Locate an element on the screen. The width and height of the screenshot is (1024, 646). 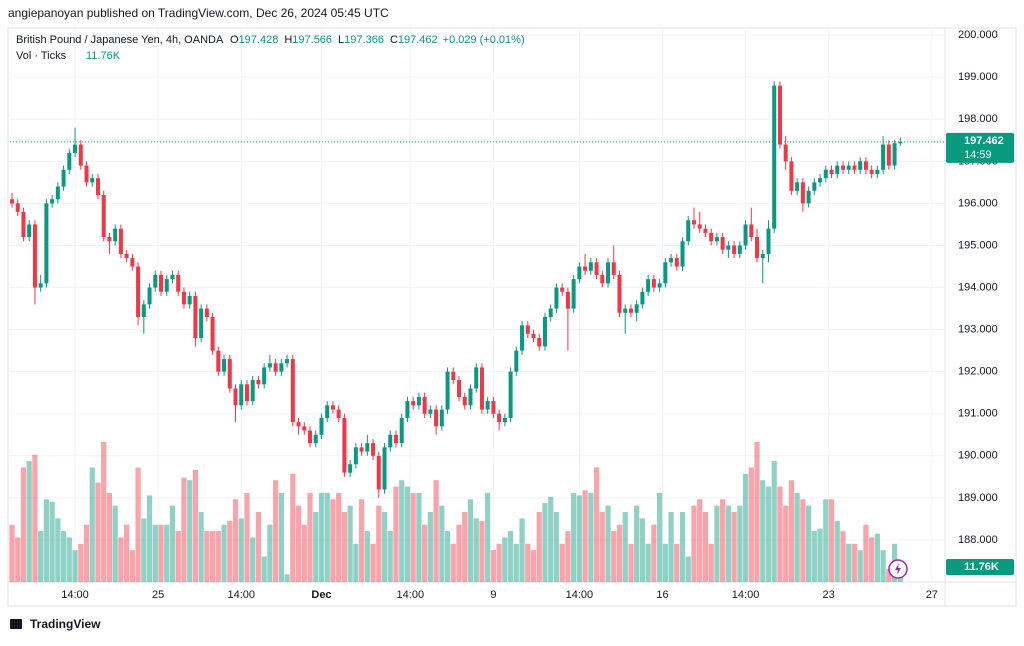
y-tick-label: 200.000 is located at coordinates (978, 35).